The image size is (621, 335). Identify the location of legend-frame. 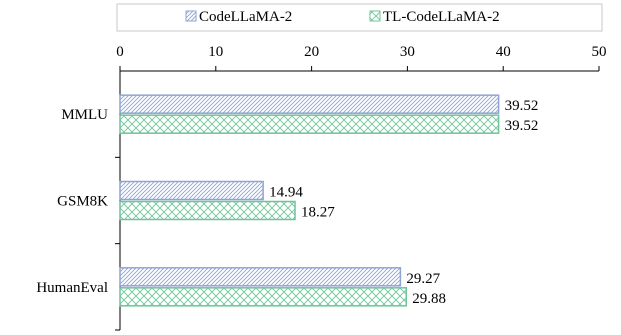
(359, 17).